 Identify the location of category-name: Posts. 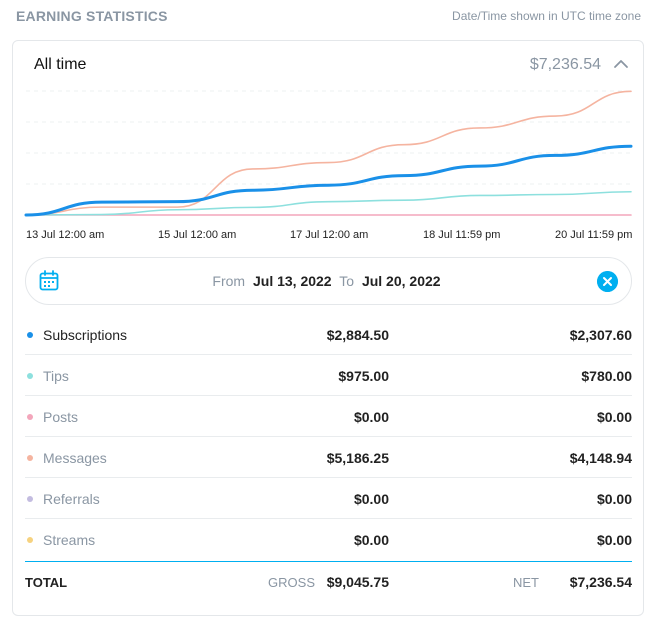
(61, 417).